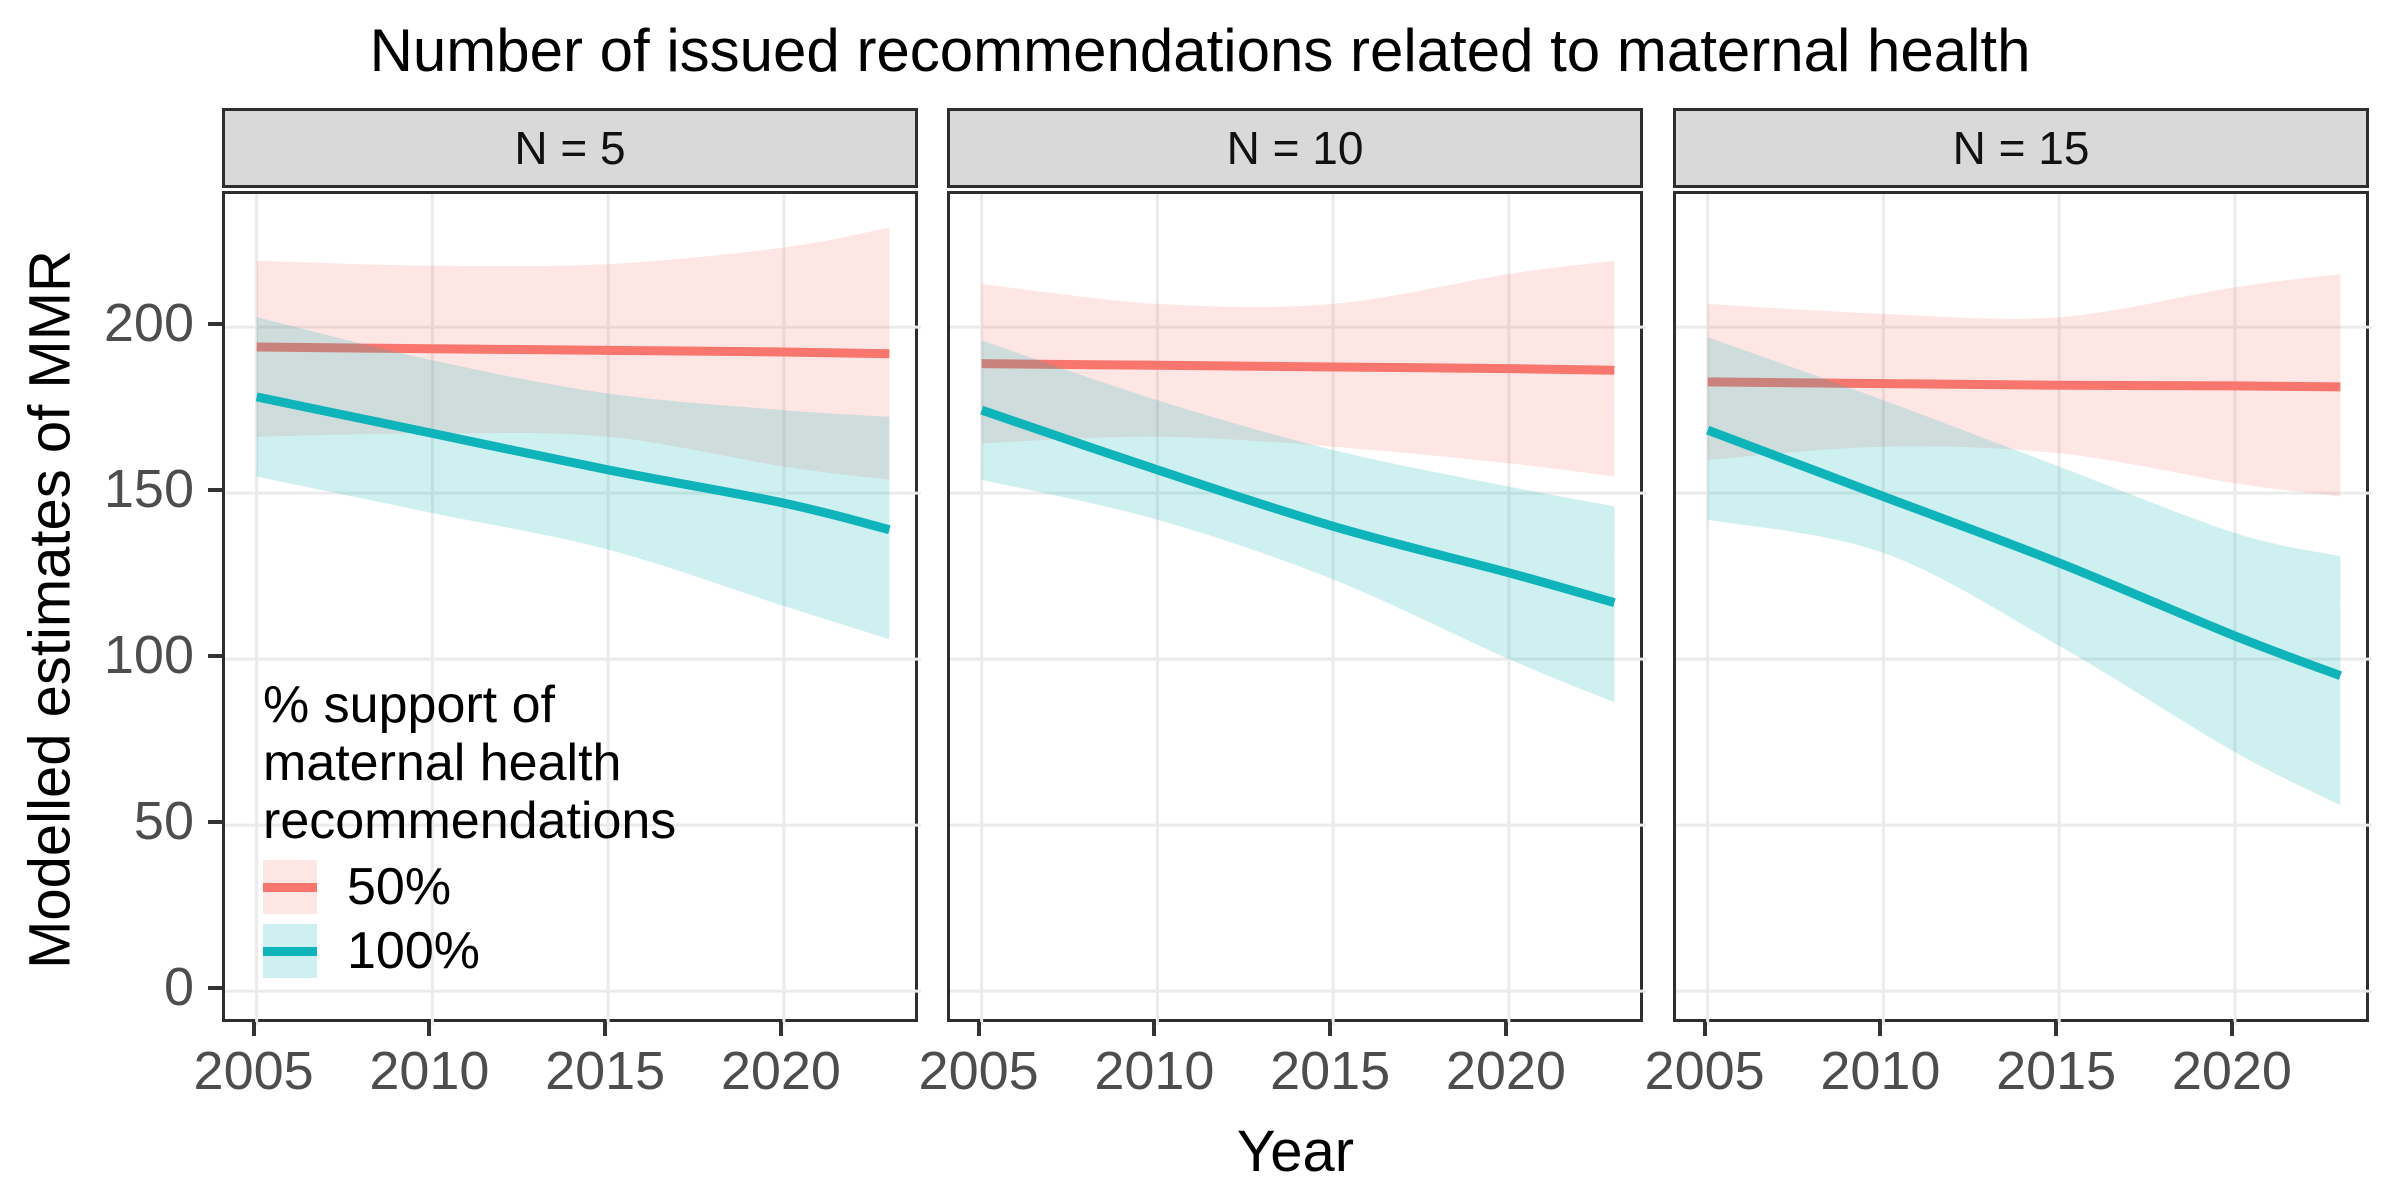 This screenshot has width=2400, height=1200. I want to click on x-axis-title: Year, so click(1295, 1151).